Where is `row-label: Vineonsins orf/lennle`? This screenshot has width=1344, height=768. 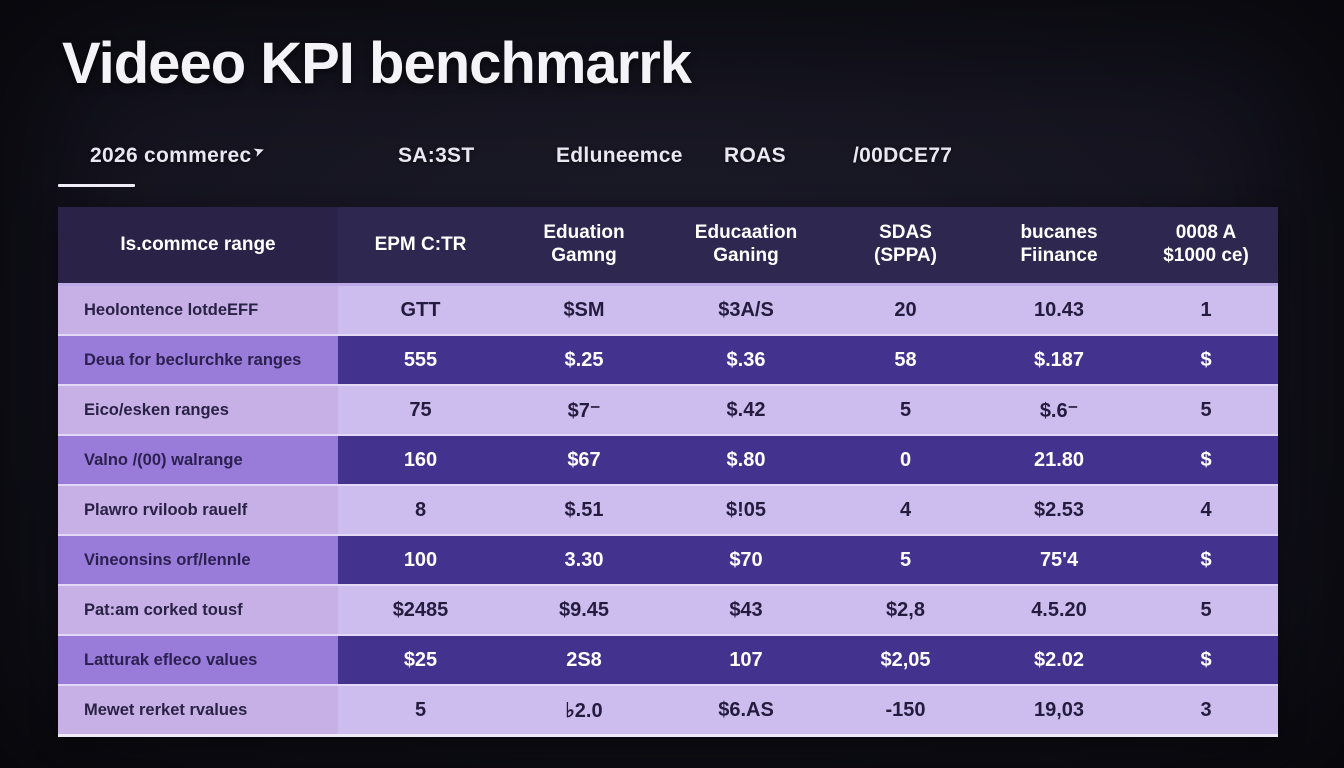 row-label: Vineonsins orf/lennle is located at coordinates (198, 560).